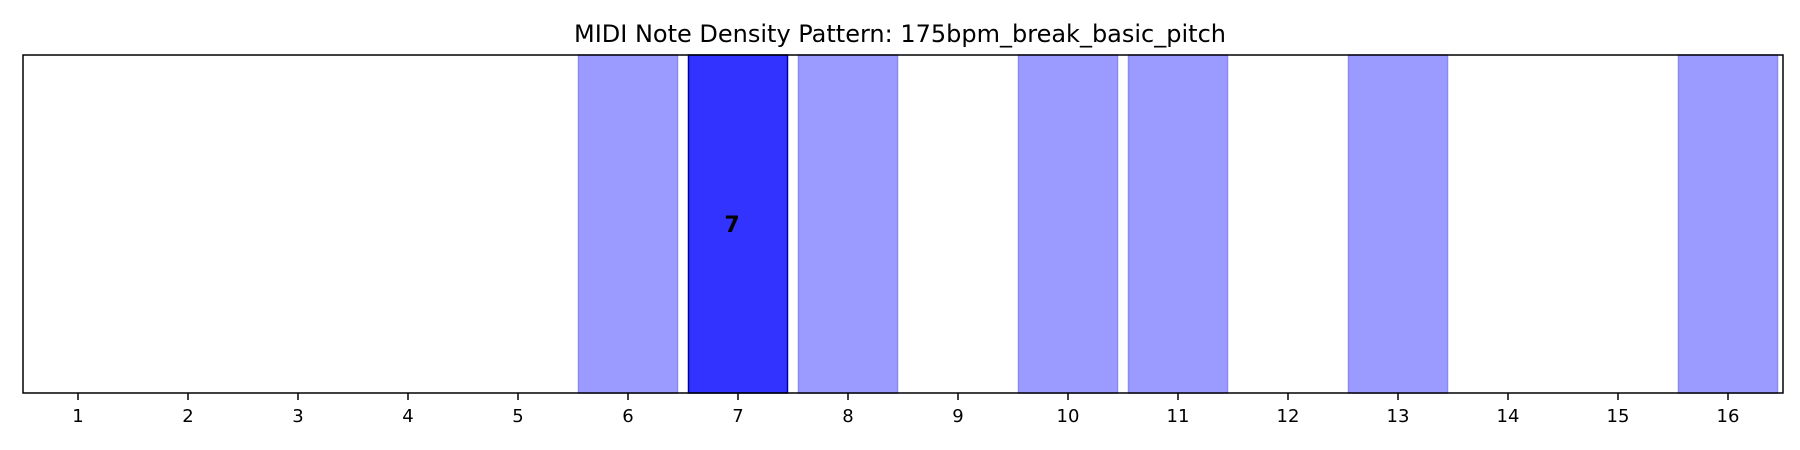  I want to click on x-tick-label: 14, so click(1508, 416).